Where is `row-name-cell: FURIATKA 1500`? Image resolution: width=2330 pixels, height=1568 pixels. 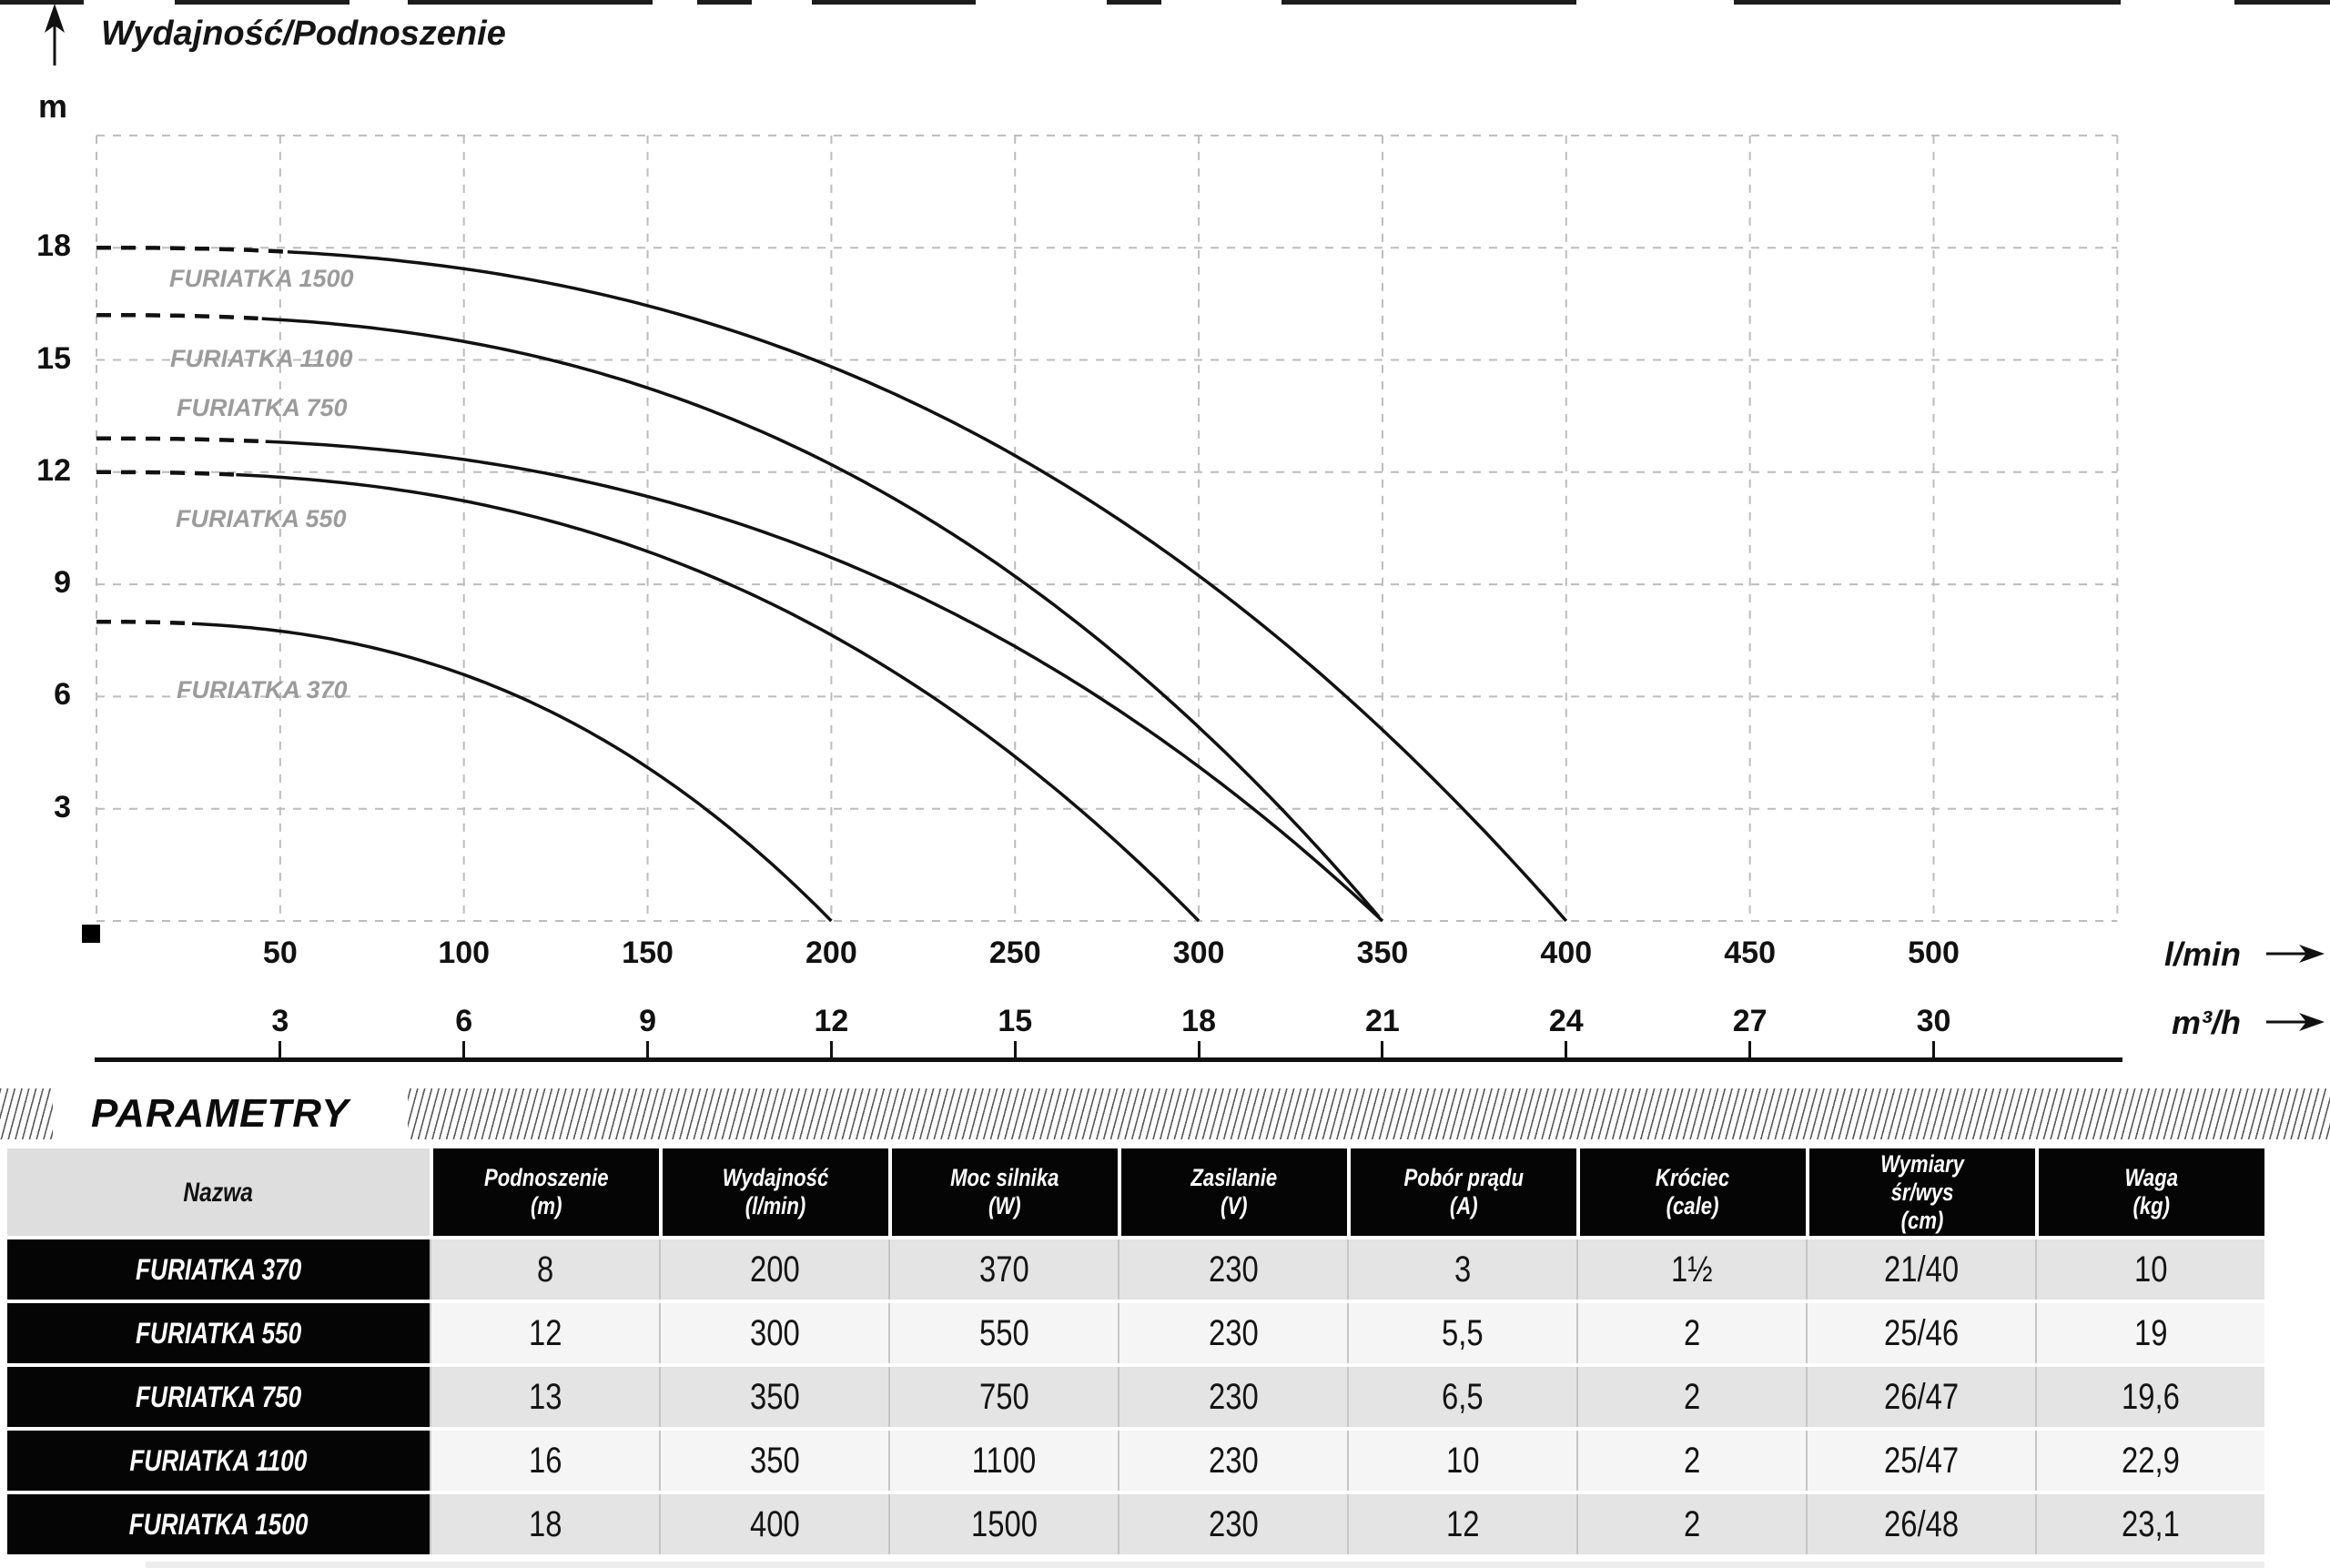
row-name-cell: FURIATKA 1500 is located at coordinates (218, 1524).